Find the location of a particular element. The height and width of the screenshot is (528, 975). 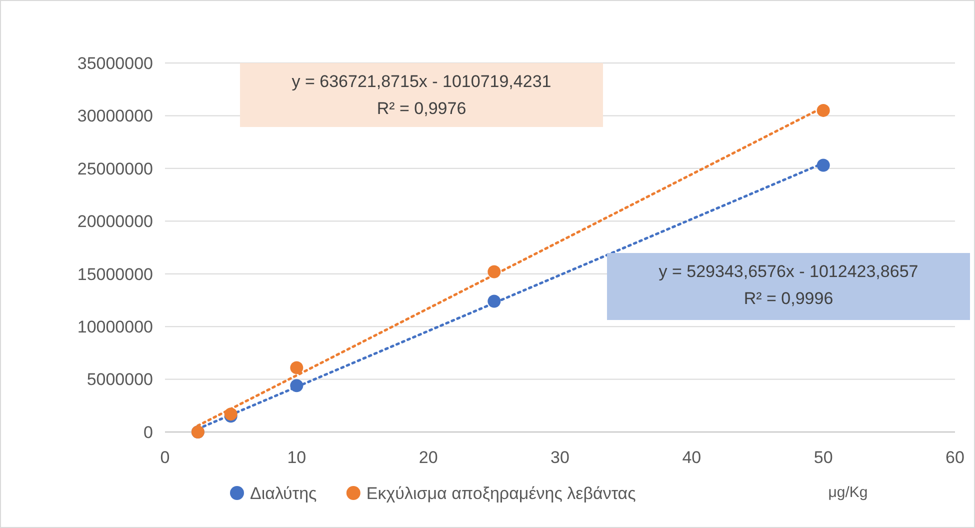

legend-label: Εκχύλισμα αποξηραμένης λεβάντας is located at coordinates (501, 493).